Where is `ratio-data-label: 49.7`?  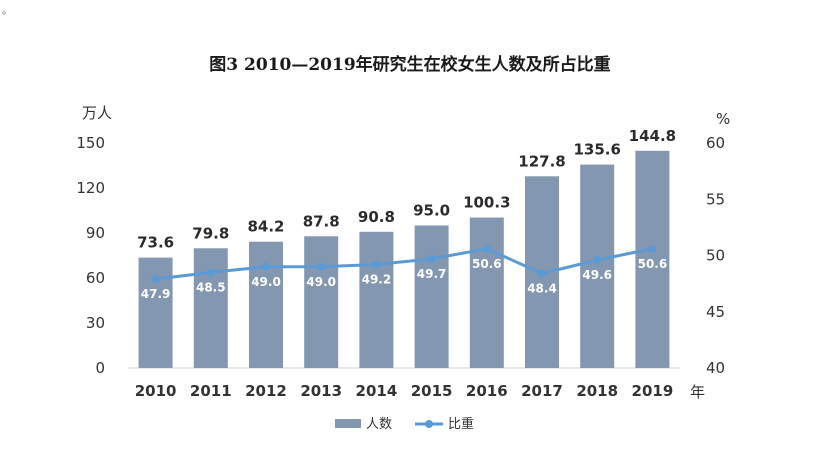 ratio-data-label: 49.7 is located at coordinates (432, 274).